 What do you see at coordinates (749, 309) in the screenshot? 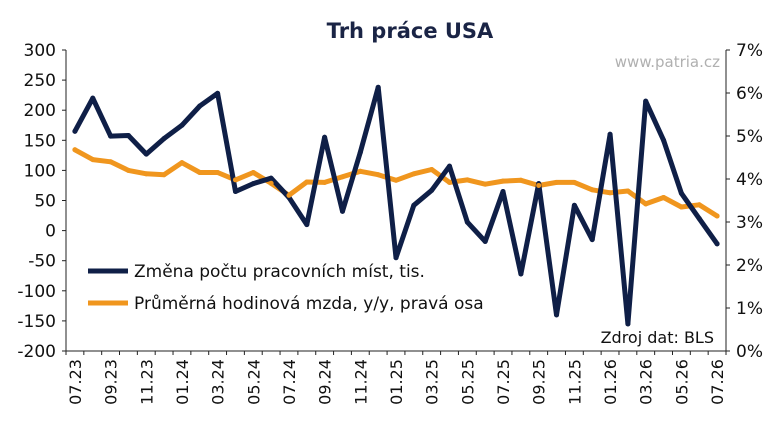
I see `right-tick-label: 1%` at bounding box center [749, 309].